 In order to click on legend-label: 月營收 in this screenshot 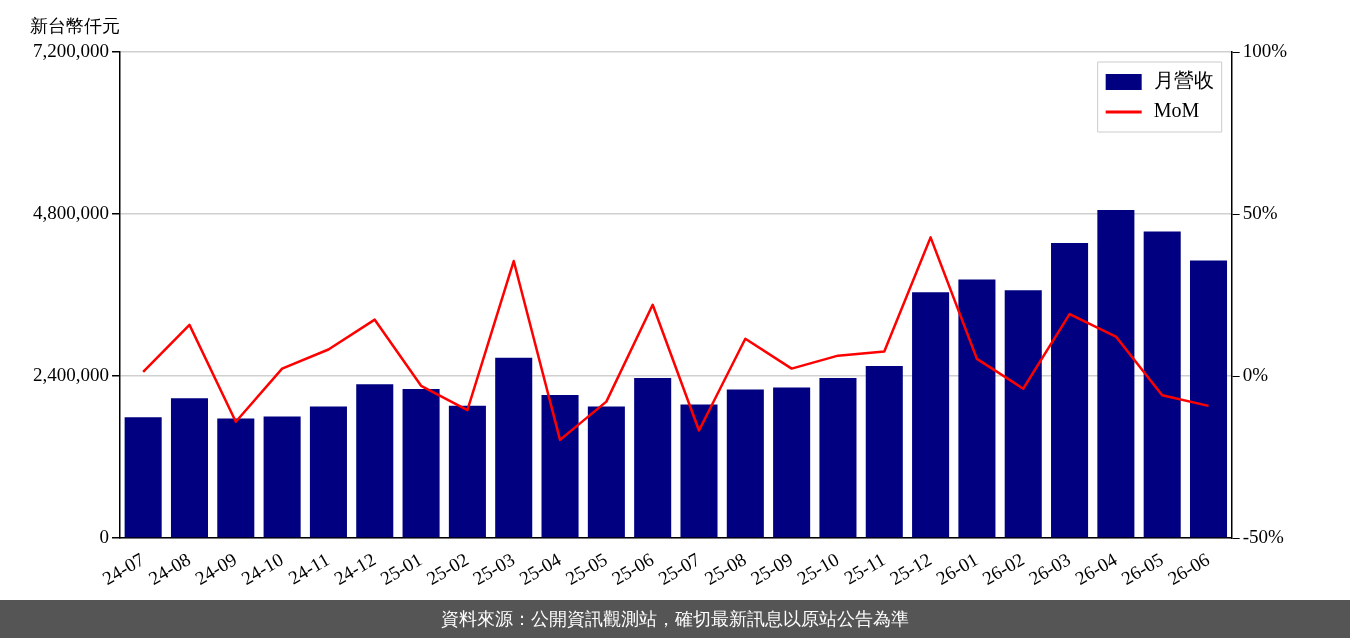, I will do `click(1183, 80)`.